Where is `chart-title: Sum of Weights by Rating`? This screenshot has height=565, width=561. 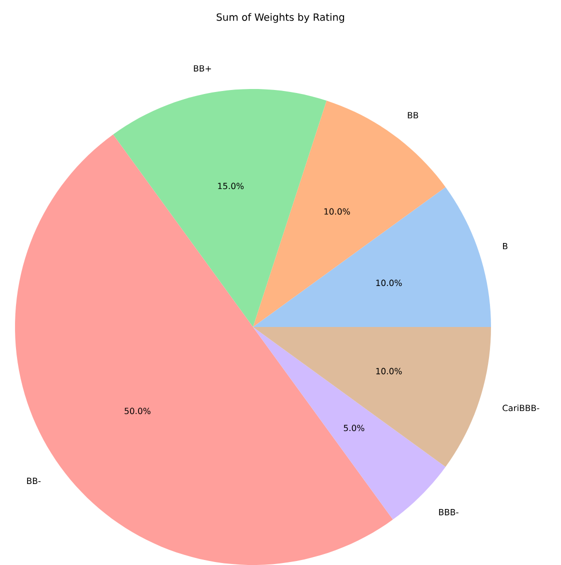
chart-title: Sum of Weights by Rating is located at coordinates (280, 18).